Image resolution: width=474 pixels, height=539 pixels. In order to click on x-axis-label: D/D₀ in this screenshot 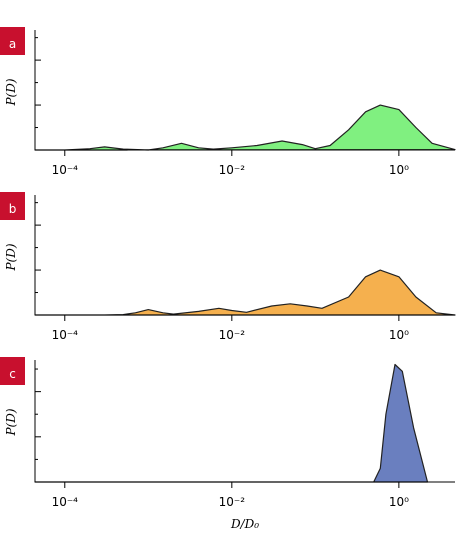, I will do `click(244, 524)`.